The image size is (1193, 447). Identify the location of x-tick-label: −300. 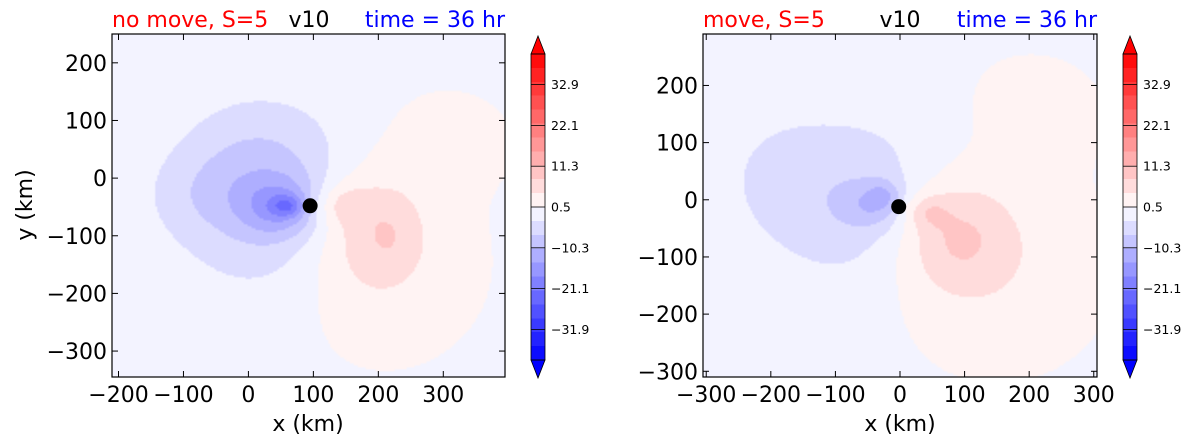
(706, 395).